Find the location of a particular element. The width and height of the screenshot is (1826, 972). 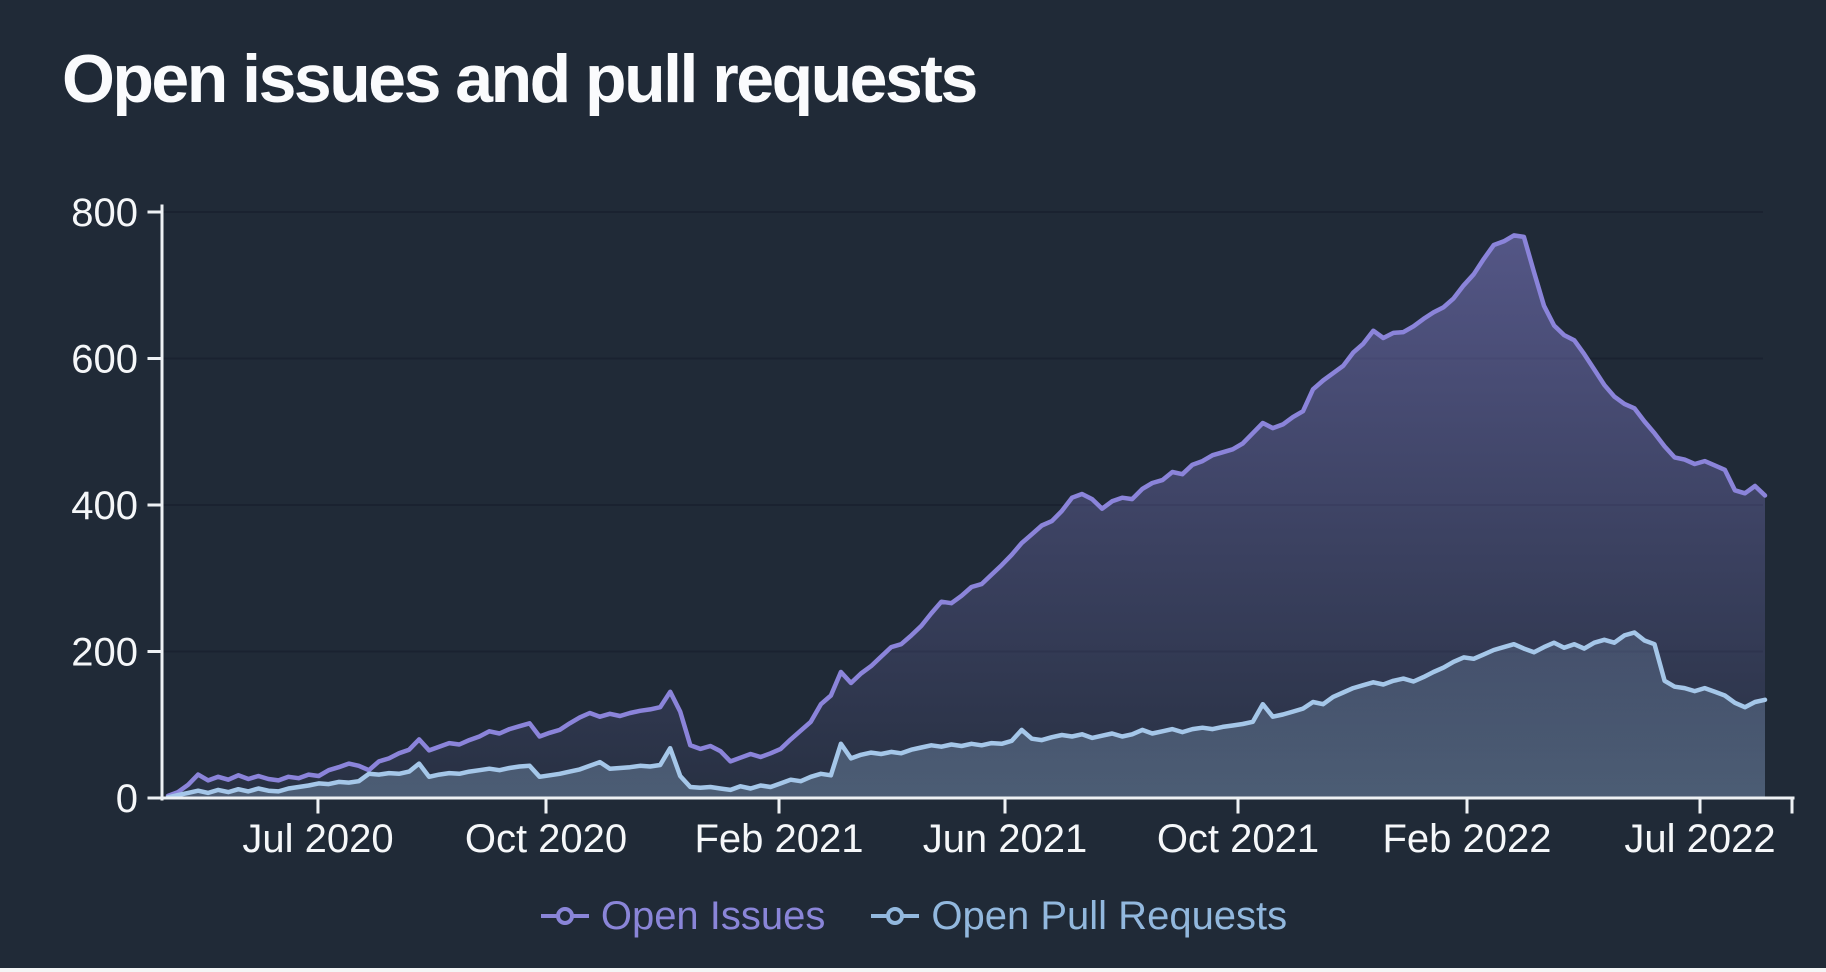

bottom-edge-strip is located at coordinates (913, 970).